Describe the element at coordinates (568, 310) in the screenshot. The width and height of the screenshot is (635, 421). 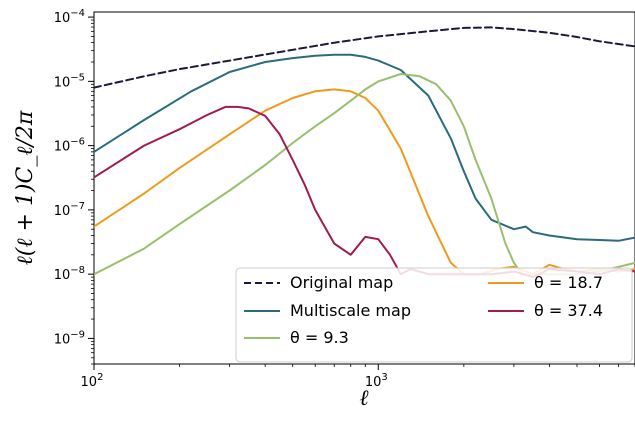
I see `legend-label-4: θ = 37.4` at that location.